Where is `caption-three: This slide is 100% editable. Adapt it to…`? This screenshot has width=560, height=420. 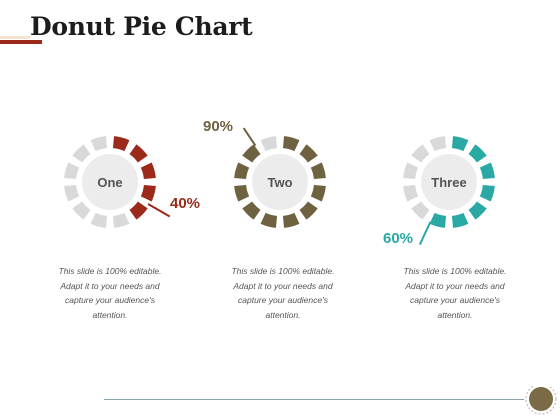
caption-three: This slide is 100% editable. Adapt it to… is located at coordinates (455, 293).